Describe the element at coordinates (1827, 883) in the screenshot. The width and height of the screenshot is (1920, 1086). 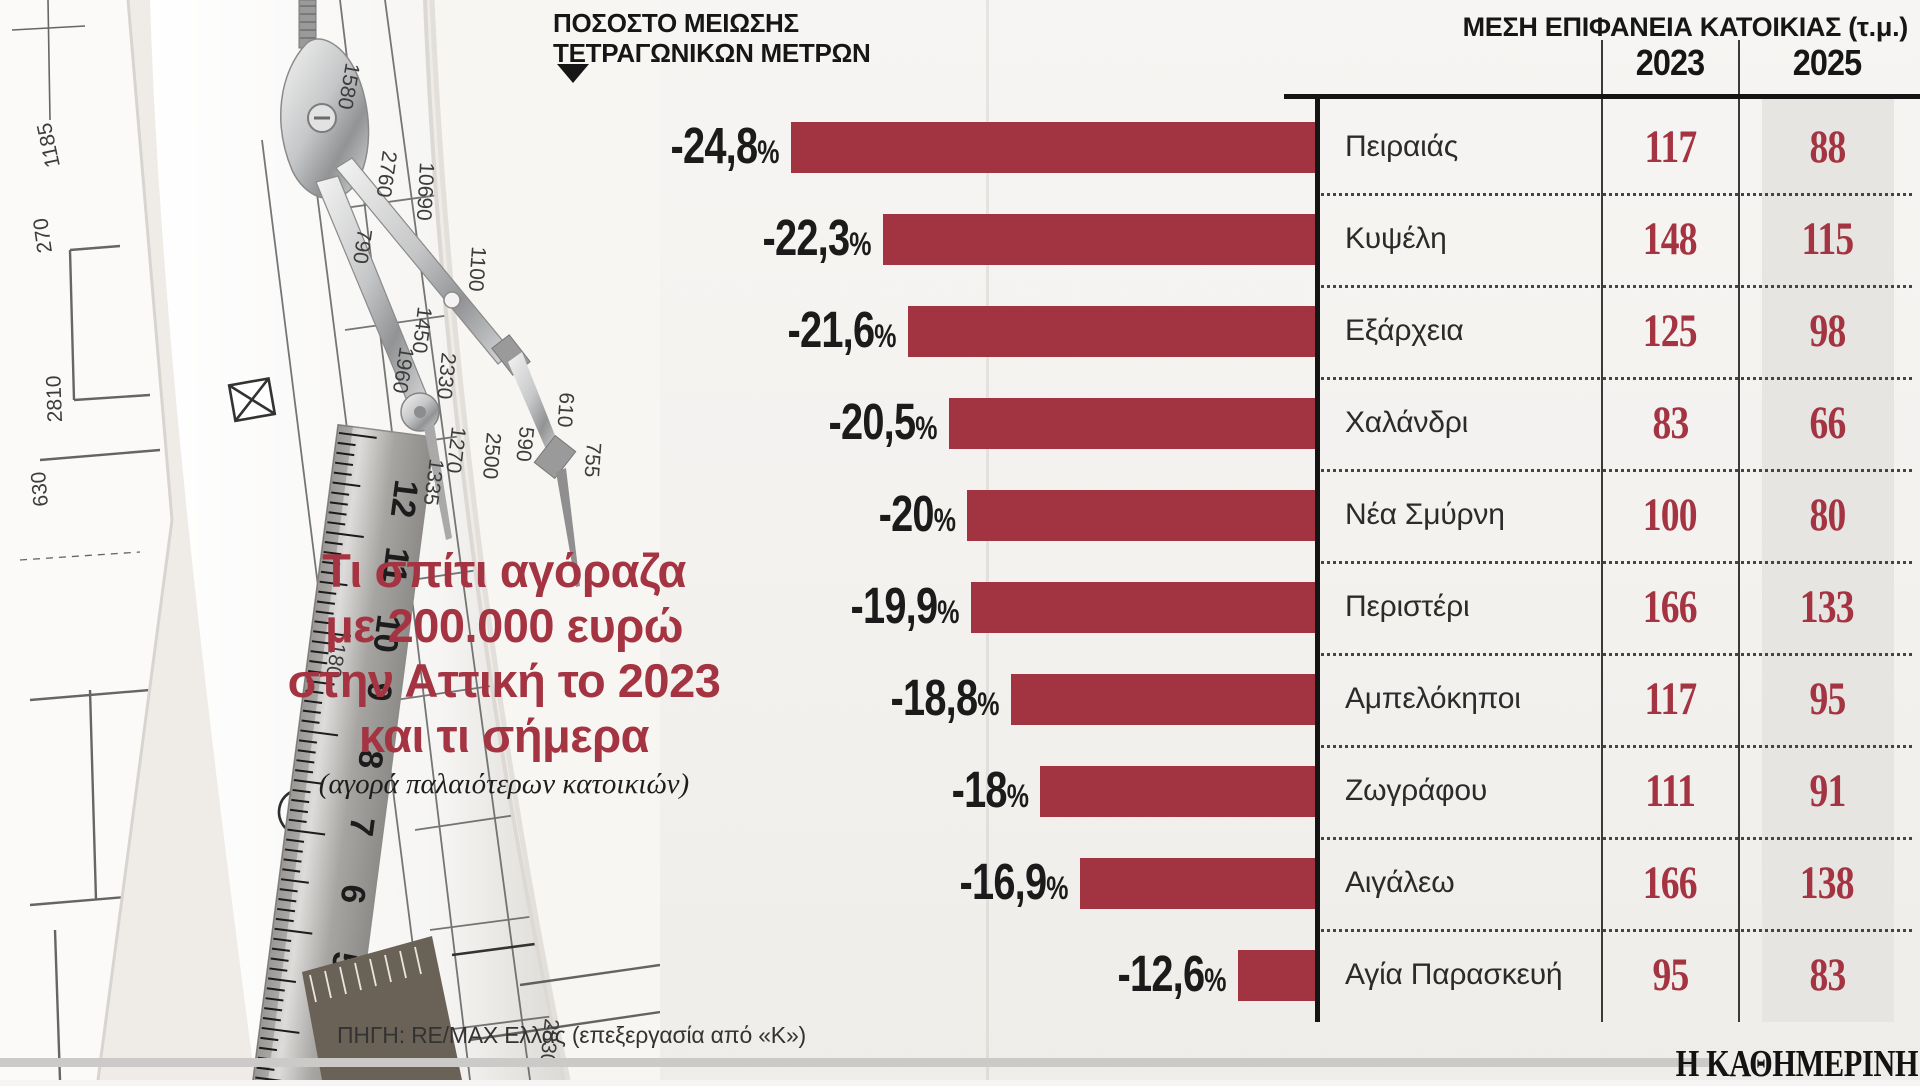
I see `value-2025: 138` at that location.